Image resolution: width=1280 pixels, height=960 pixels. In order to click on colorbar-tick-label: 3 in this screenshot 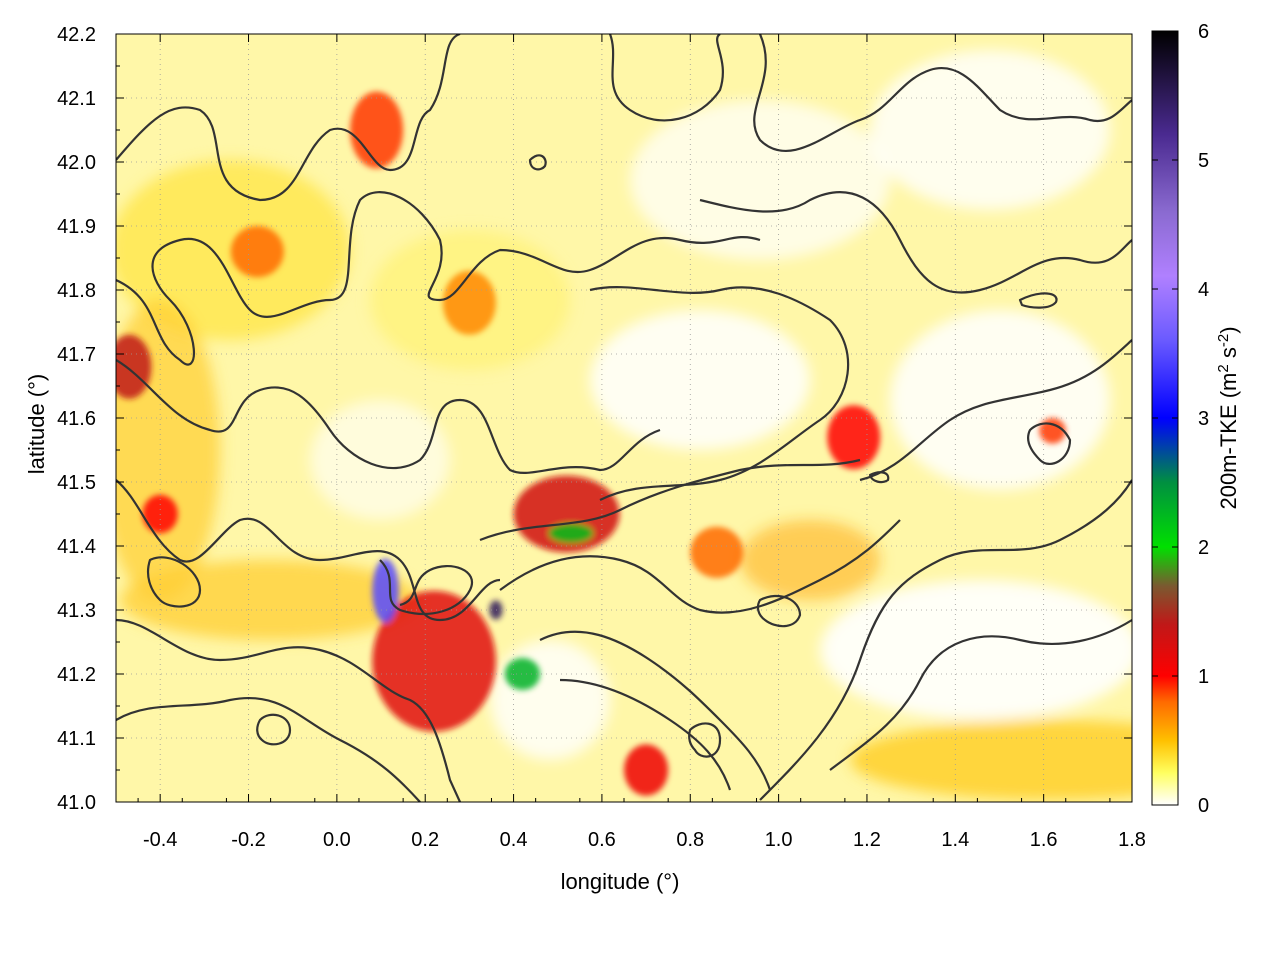, I will do `click(1203, 419)`.